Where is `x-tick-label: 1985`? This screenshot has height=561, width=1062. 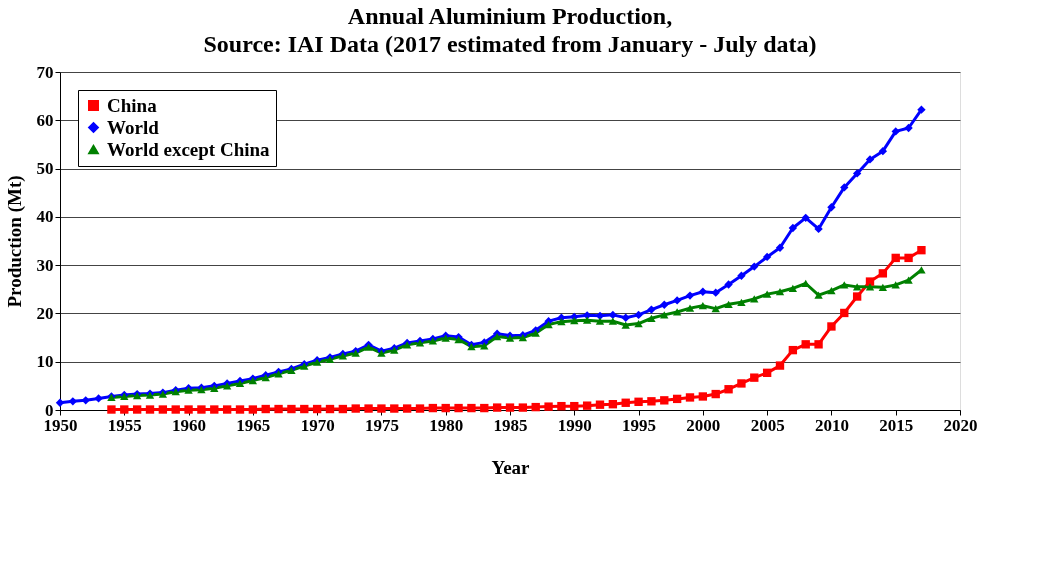 x-tick-label: 1985 is located at coordinates (510, 425).